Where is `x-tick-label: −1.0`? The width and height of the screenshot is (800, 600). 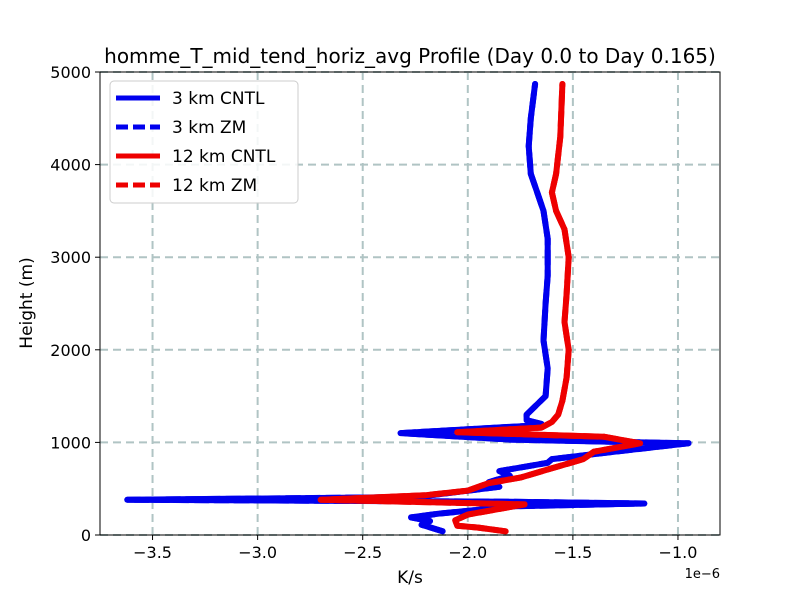 x-tick-label: −1.0 is located at coordinates (678, 552).